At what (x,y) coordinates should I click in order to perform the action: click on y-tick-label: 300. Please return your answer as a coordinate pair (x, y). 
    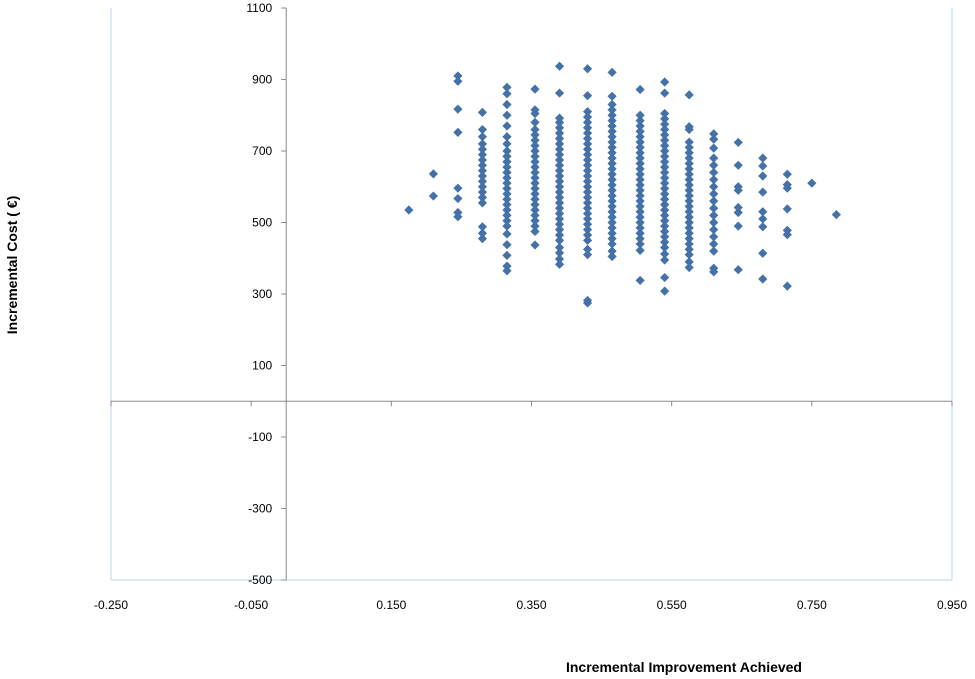
    Looking at the image, I should click on (262, 294).